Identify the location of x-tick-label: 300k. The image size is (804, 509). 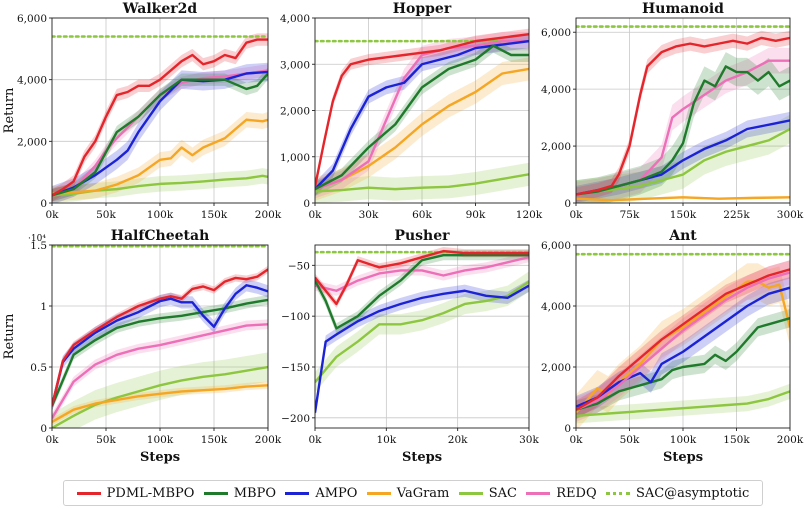
(790, 215).